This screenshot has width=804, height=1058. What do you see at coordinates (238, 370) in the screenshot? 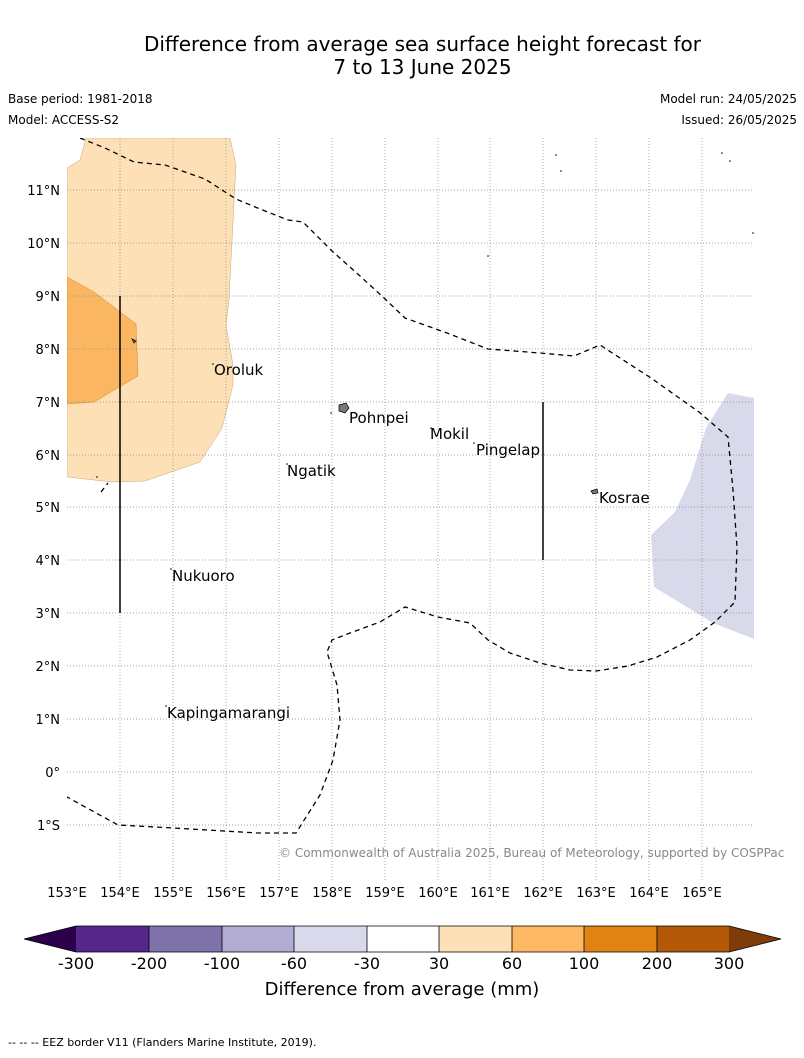
I see `place-label-oroluk: Oroluk` at bounding box center [238, 370].